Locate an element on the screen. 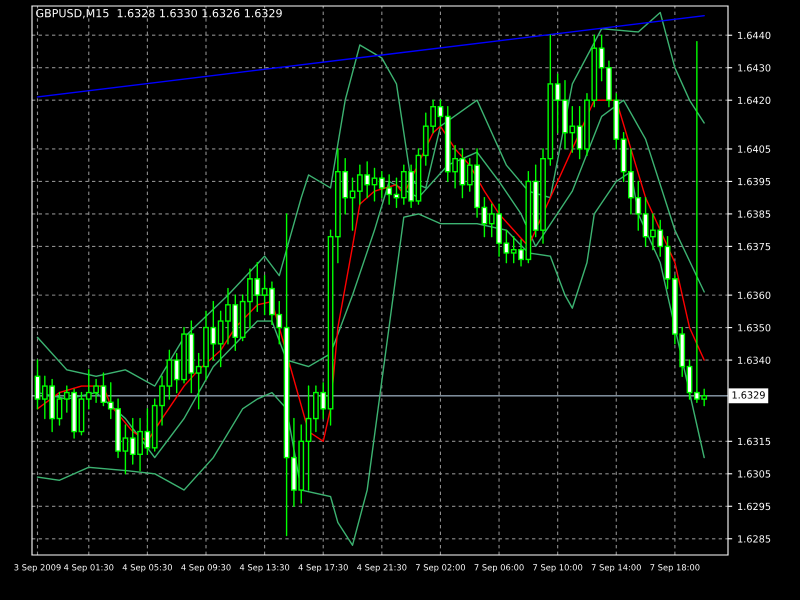 This screenshot has height=600, width=800. x-tick-label: 7 Sep 06:00 is located at coordinates (499, 568).